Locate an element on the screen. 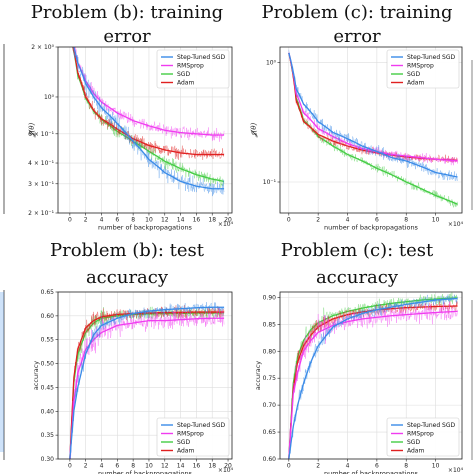 This screenshot has width=474, height=474. y-tick-label: 0.50 is located at coordinates (48, 364).